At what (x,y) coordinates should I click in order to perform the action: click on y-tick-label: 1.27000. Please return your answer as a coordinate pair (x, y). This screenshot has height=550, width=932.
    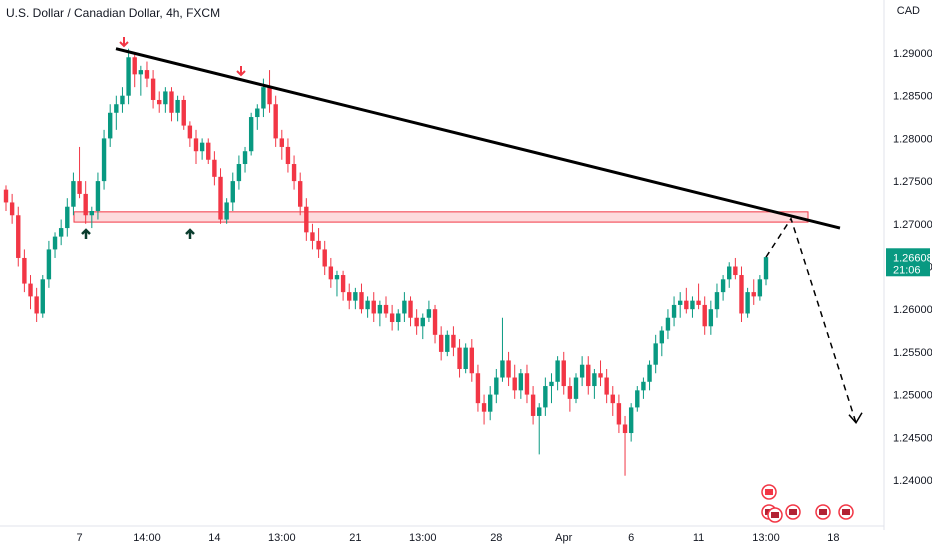
    Looking at the image, I should click on (912, 225).